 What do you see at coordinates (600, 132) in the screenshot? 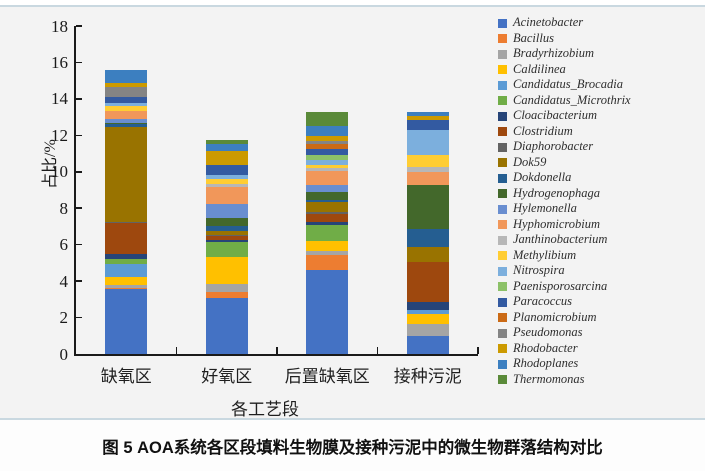
I see `legend-item-clostridium: Clostridium` at bounding box center [600, 132].